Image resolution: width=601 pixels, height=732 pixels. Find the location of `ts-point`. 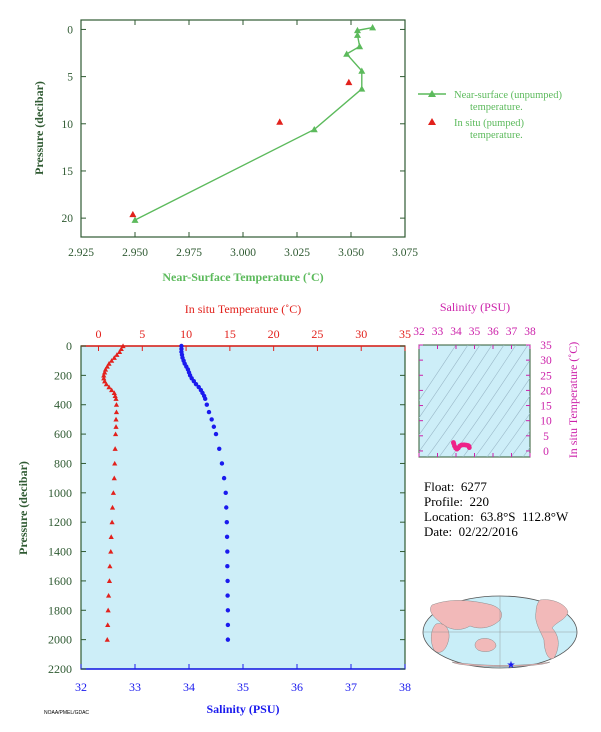

ts-point is located at coordinates (469, 448).